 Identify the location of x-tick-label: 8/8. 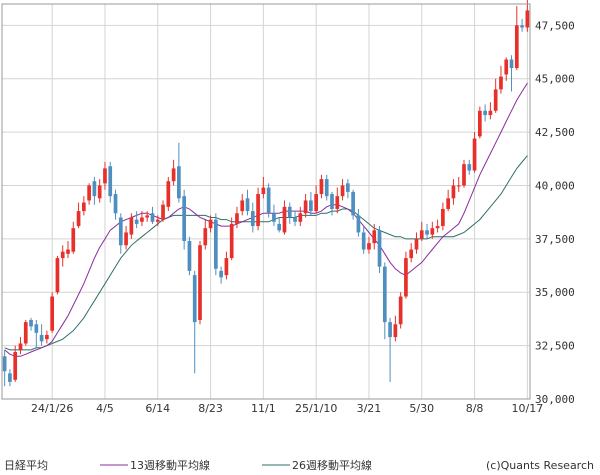
(475, 408).